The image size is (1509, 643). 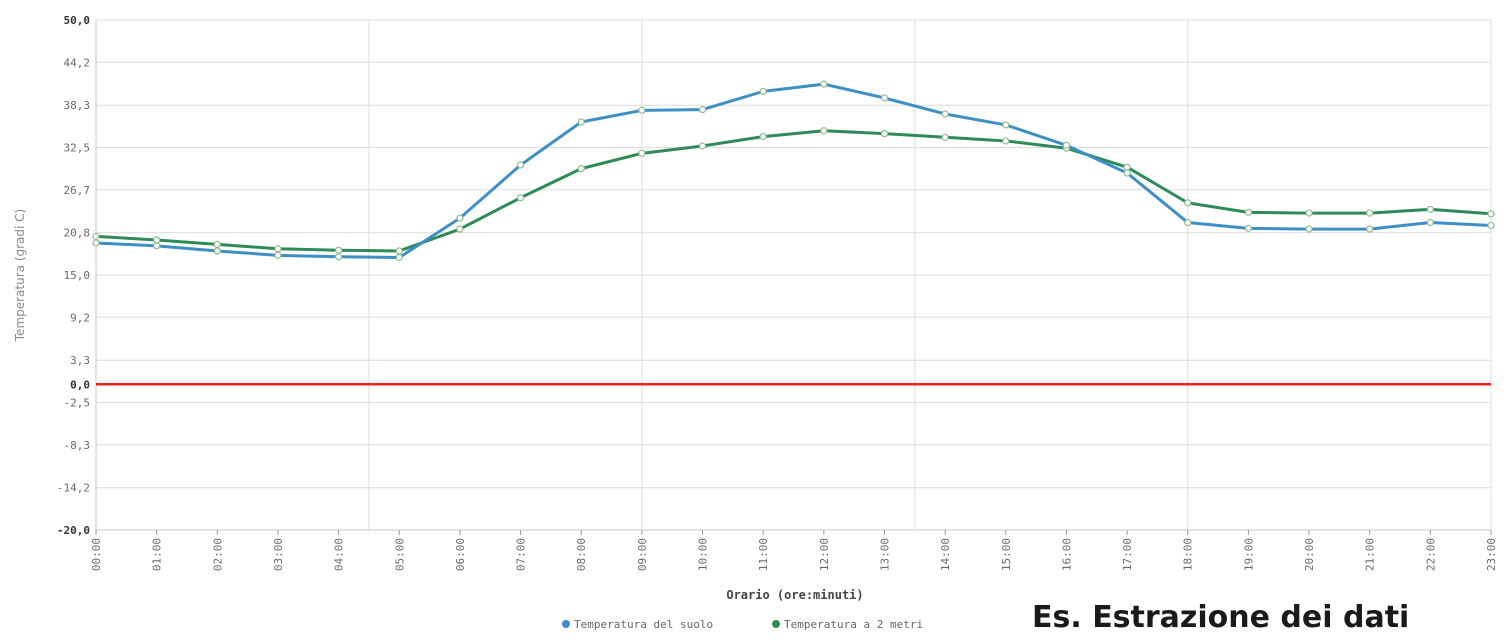 I want to click on x-axis-title: Orario (ore:minuti), so click(x=794, y=595).